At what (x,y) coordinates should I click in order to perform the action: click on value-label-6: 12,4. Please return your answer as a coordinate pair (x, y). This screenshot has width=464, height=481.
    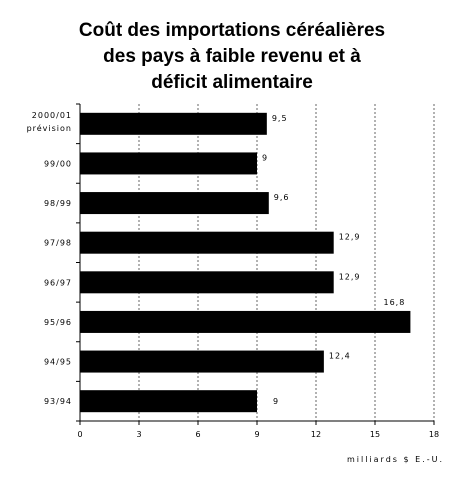
    Looking at the image, I should click on (340, 356).